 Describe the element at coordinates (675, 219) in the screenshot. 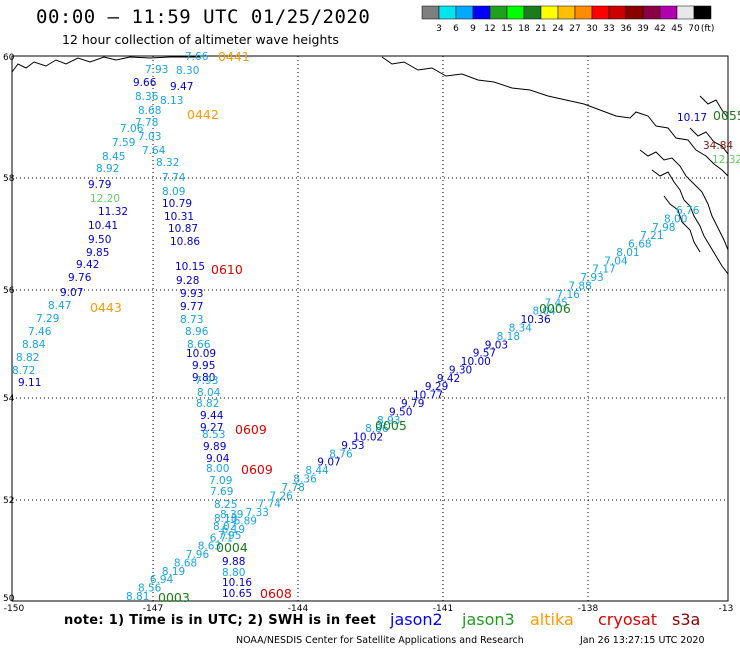

I see `wave-height-value: 8.00` at that location.